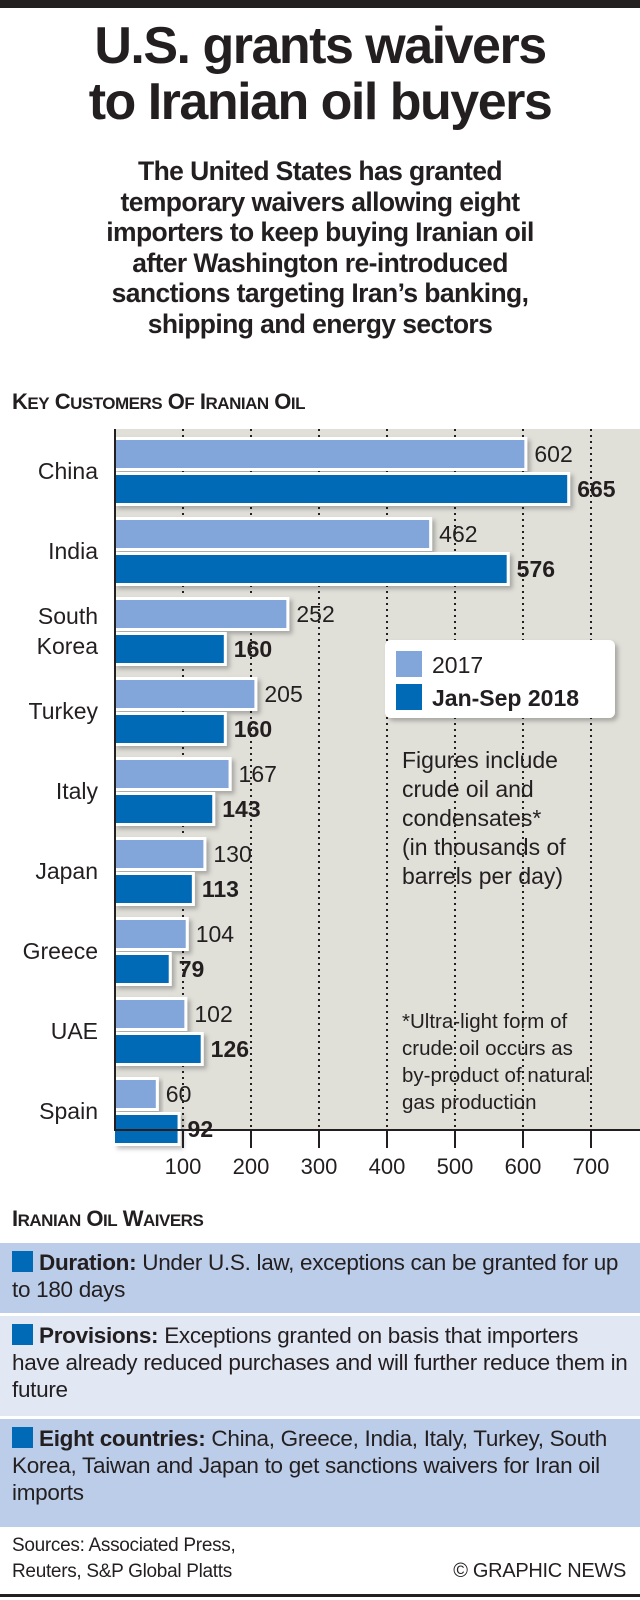 This screenshot has height=1600, width=640. I want to click on bar-value-label: 79, so click(192, 969).